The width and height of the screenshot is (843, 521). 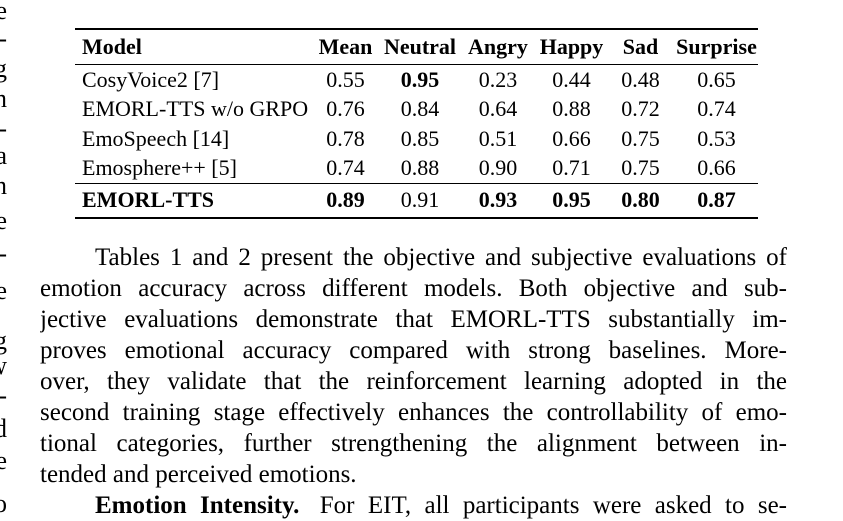 I want to click on table-cell: 0.48, so click(x=640, y=79).